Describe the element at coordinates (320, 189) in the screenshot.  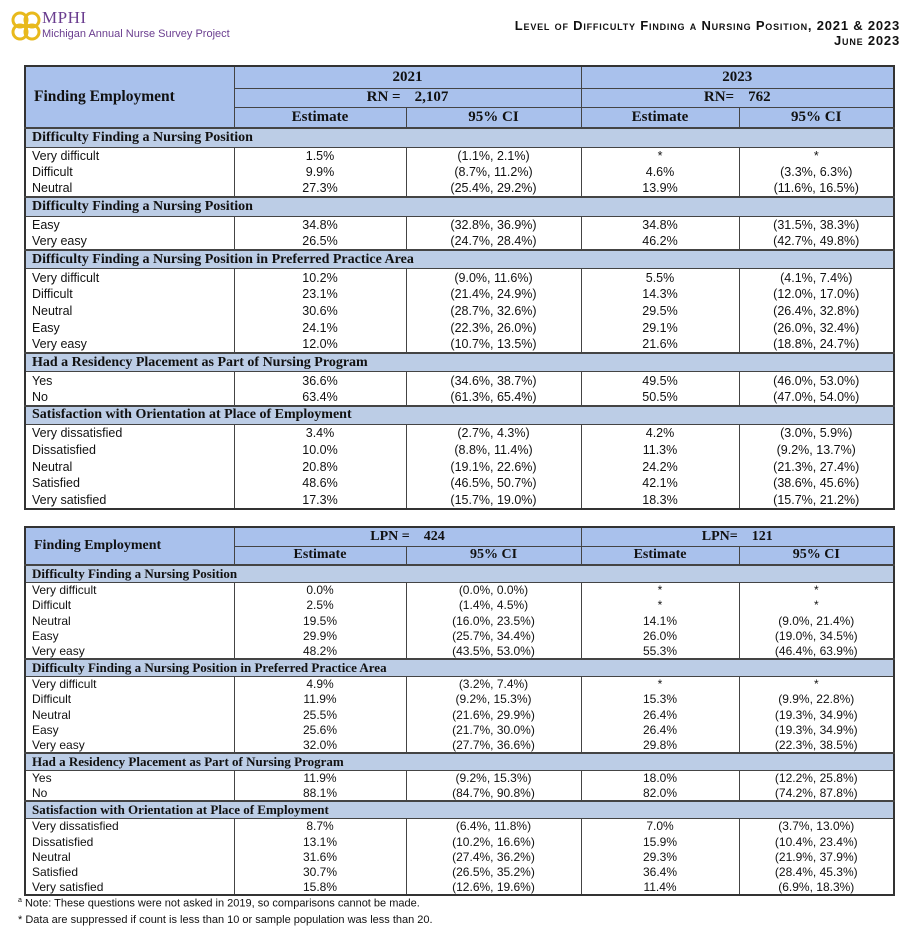
I see `cell-value: 27.3%` at that location.